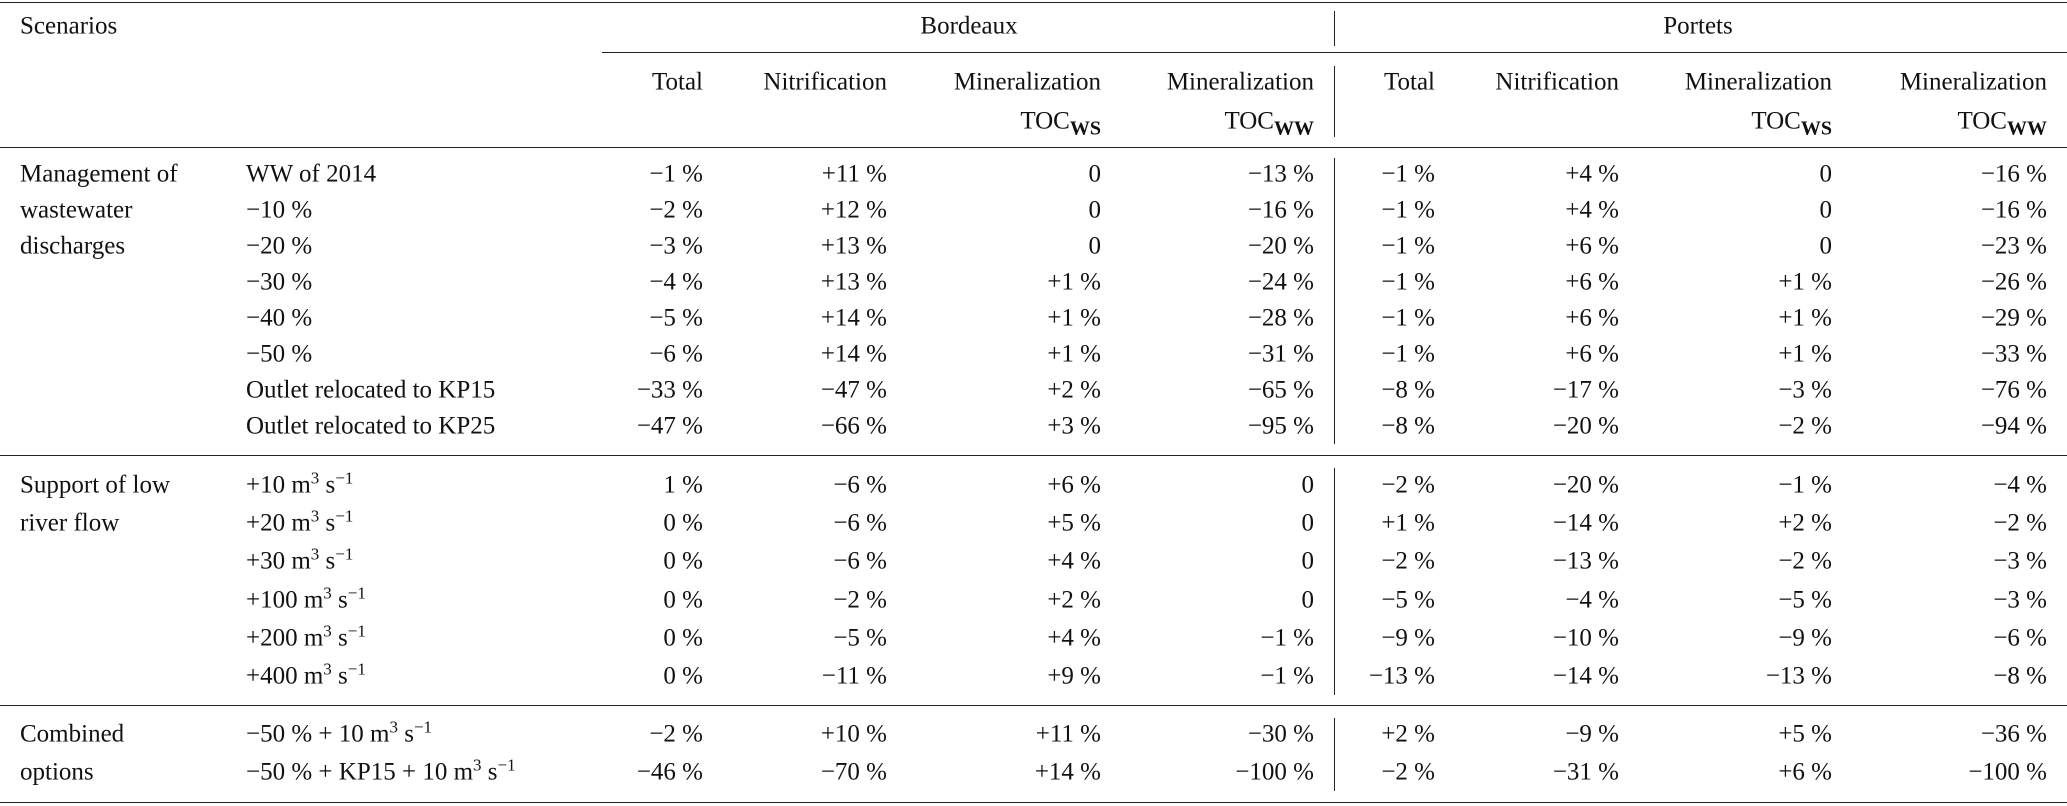  Describe the element at coordinates (1408, 426) in the screenshot. I see `cell-value: −8 %` at that location.